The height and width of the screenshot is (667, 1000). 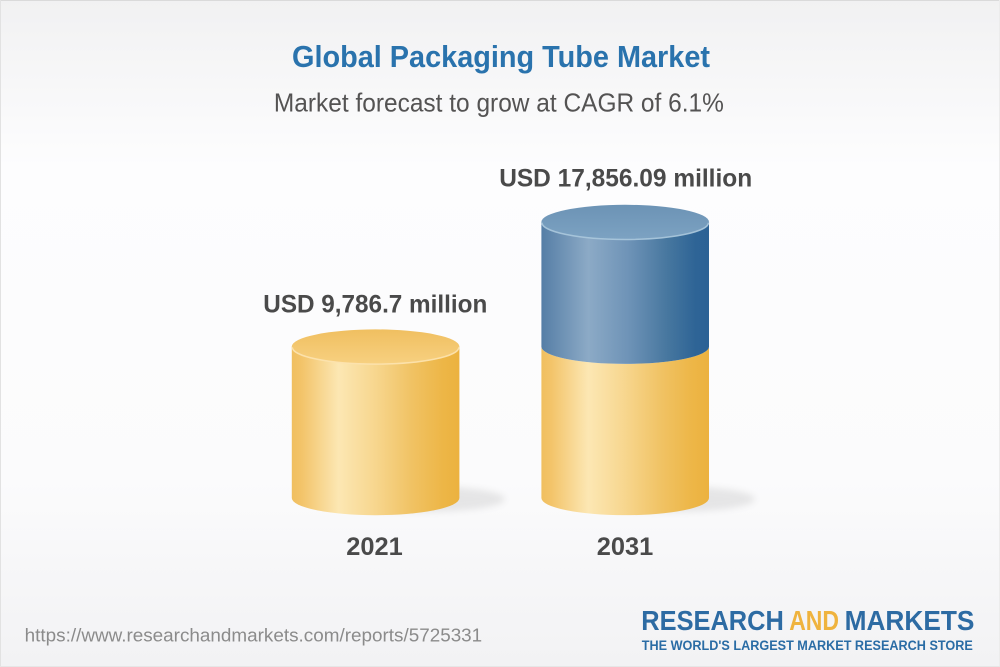 I want to click on svg-text:Market forecast to grow at CAG: Market forecast to grow at CAGR of 6.1%, so click(x=499, y=104).